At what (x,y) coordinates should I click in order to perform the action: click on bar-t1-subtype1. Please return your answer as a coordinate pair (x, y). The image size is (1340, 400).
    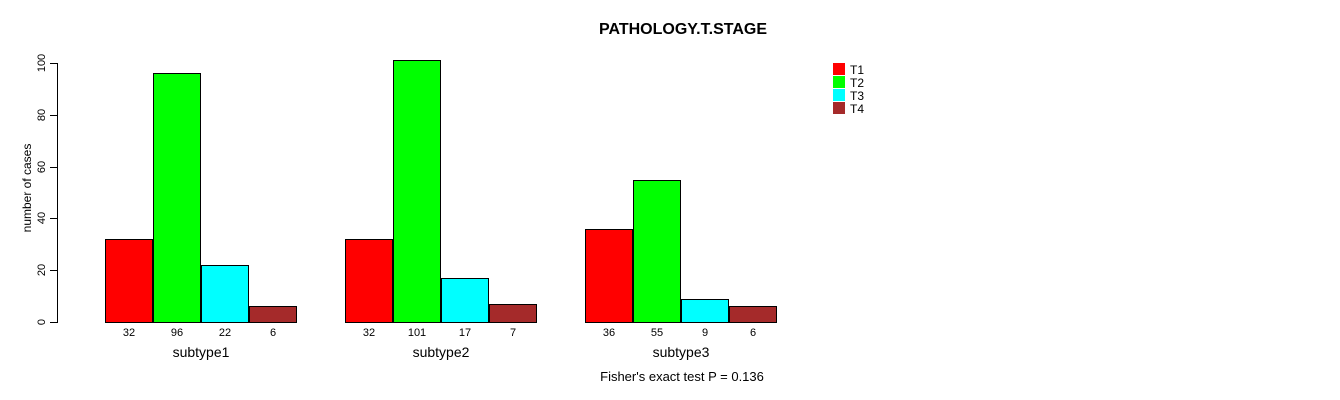
    Looking at the image, I should click on (129, 281).